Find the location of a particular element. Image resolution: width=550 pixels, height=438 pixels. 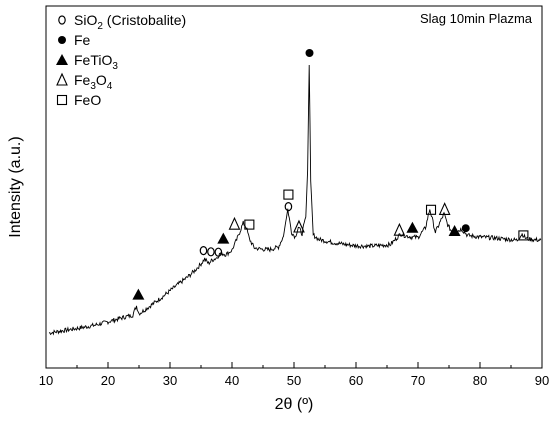

x-tick-label: 90 is located at coordinates (542, 380).